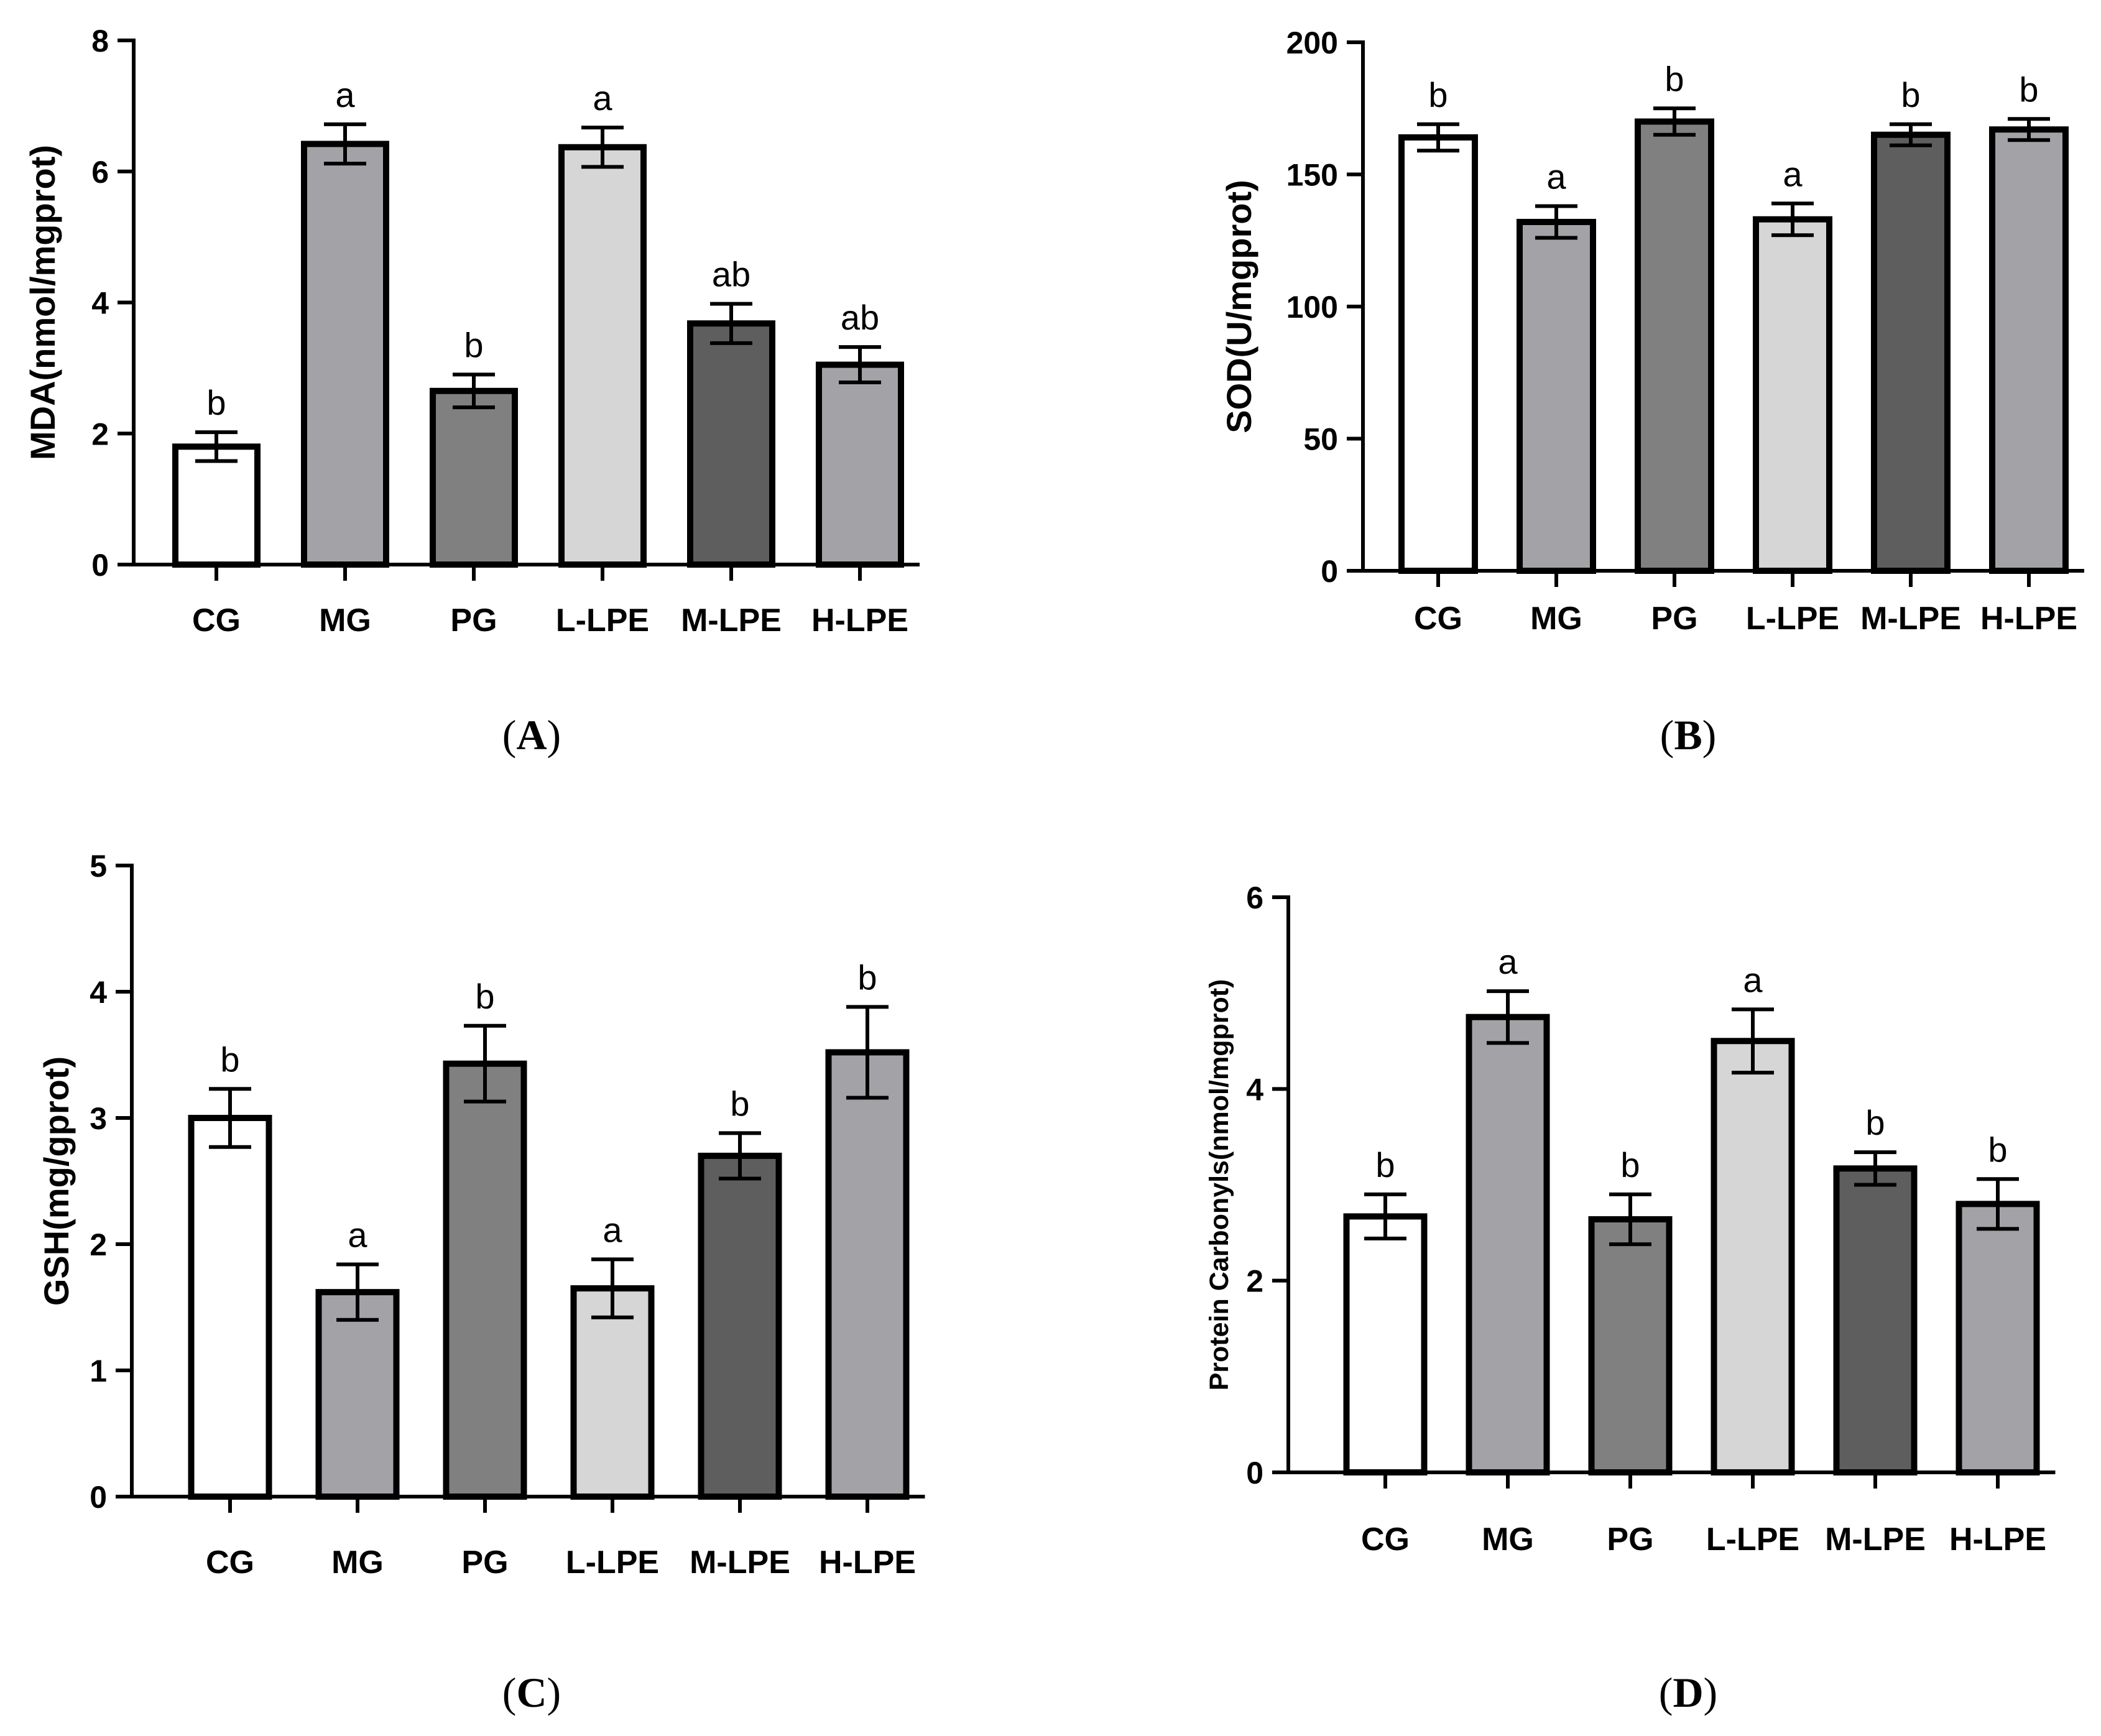 Image resolution: width=2101 pixels, height=1736 pixels. What do you see at coordinates (1329, 571) in the screenshot?
I see `y-tick-label-b: 0` at bounding box center [1329, 571].